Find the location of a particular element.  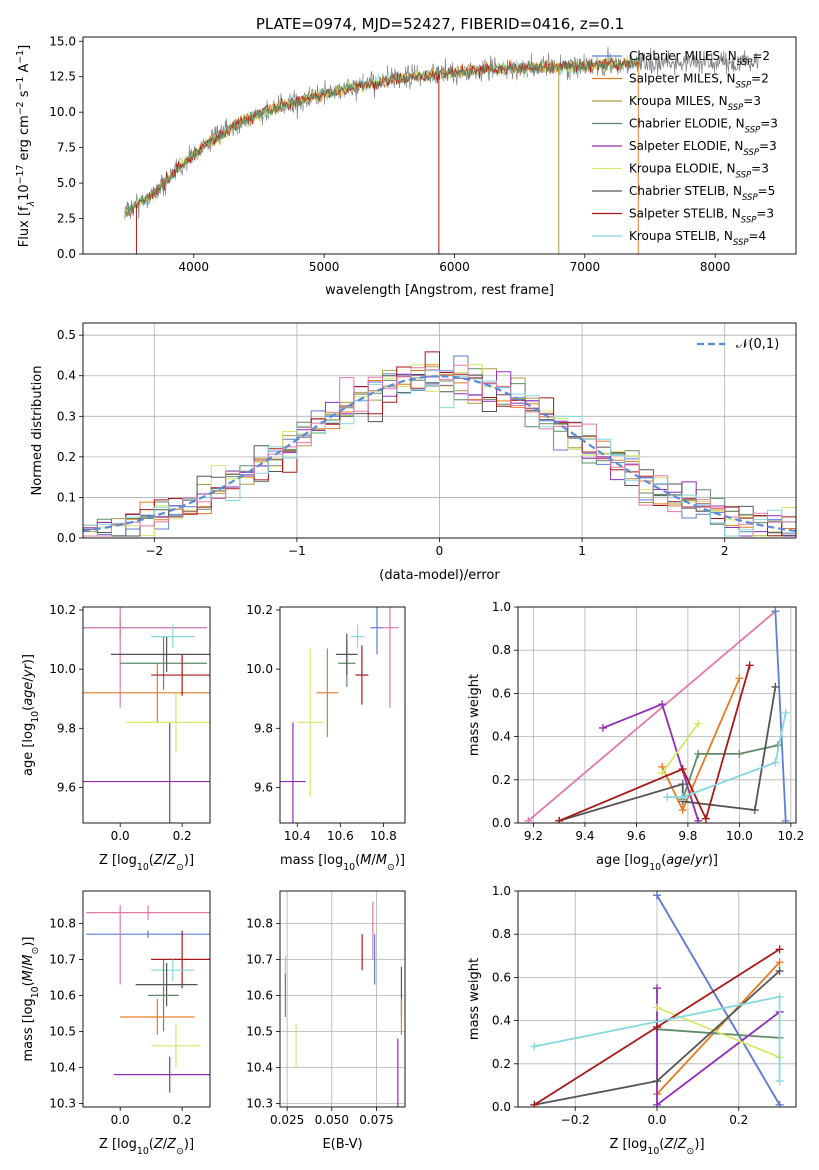

y-tick-label: 0.1 is located at coordinates (66, 497).